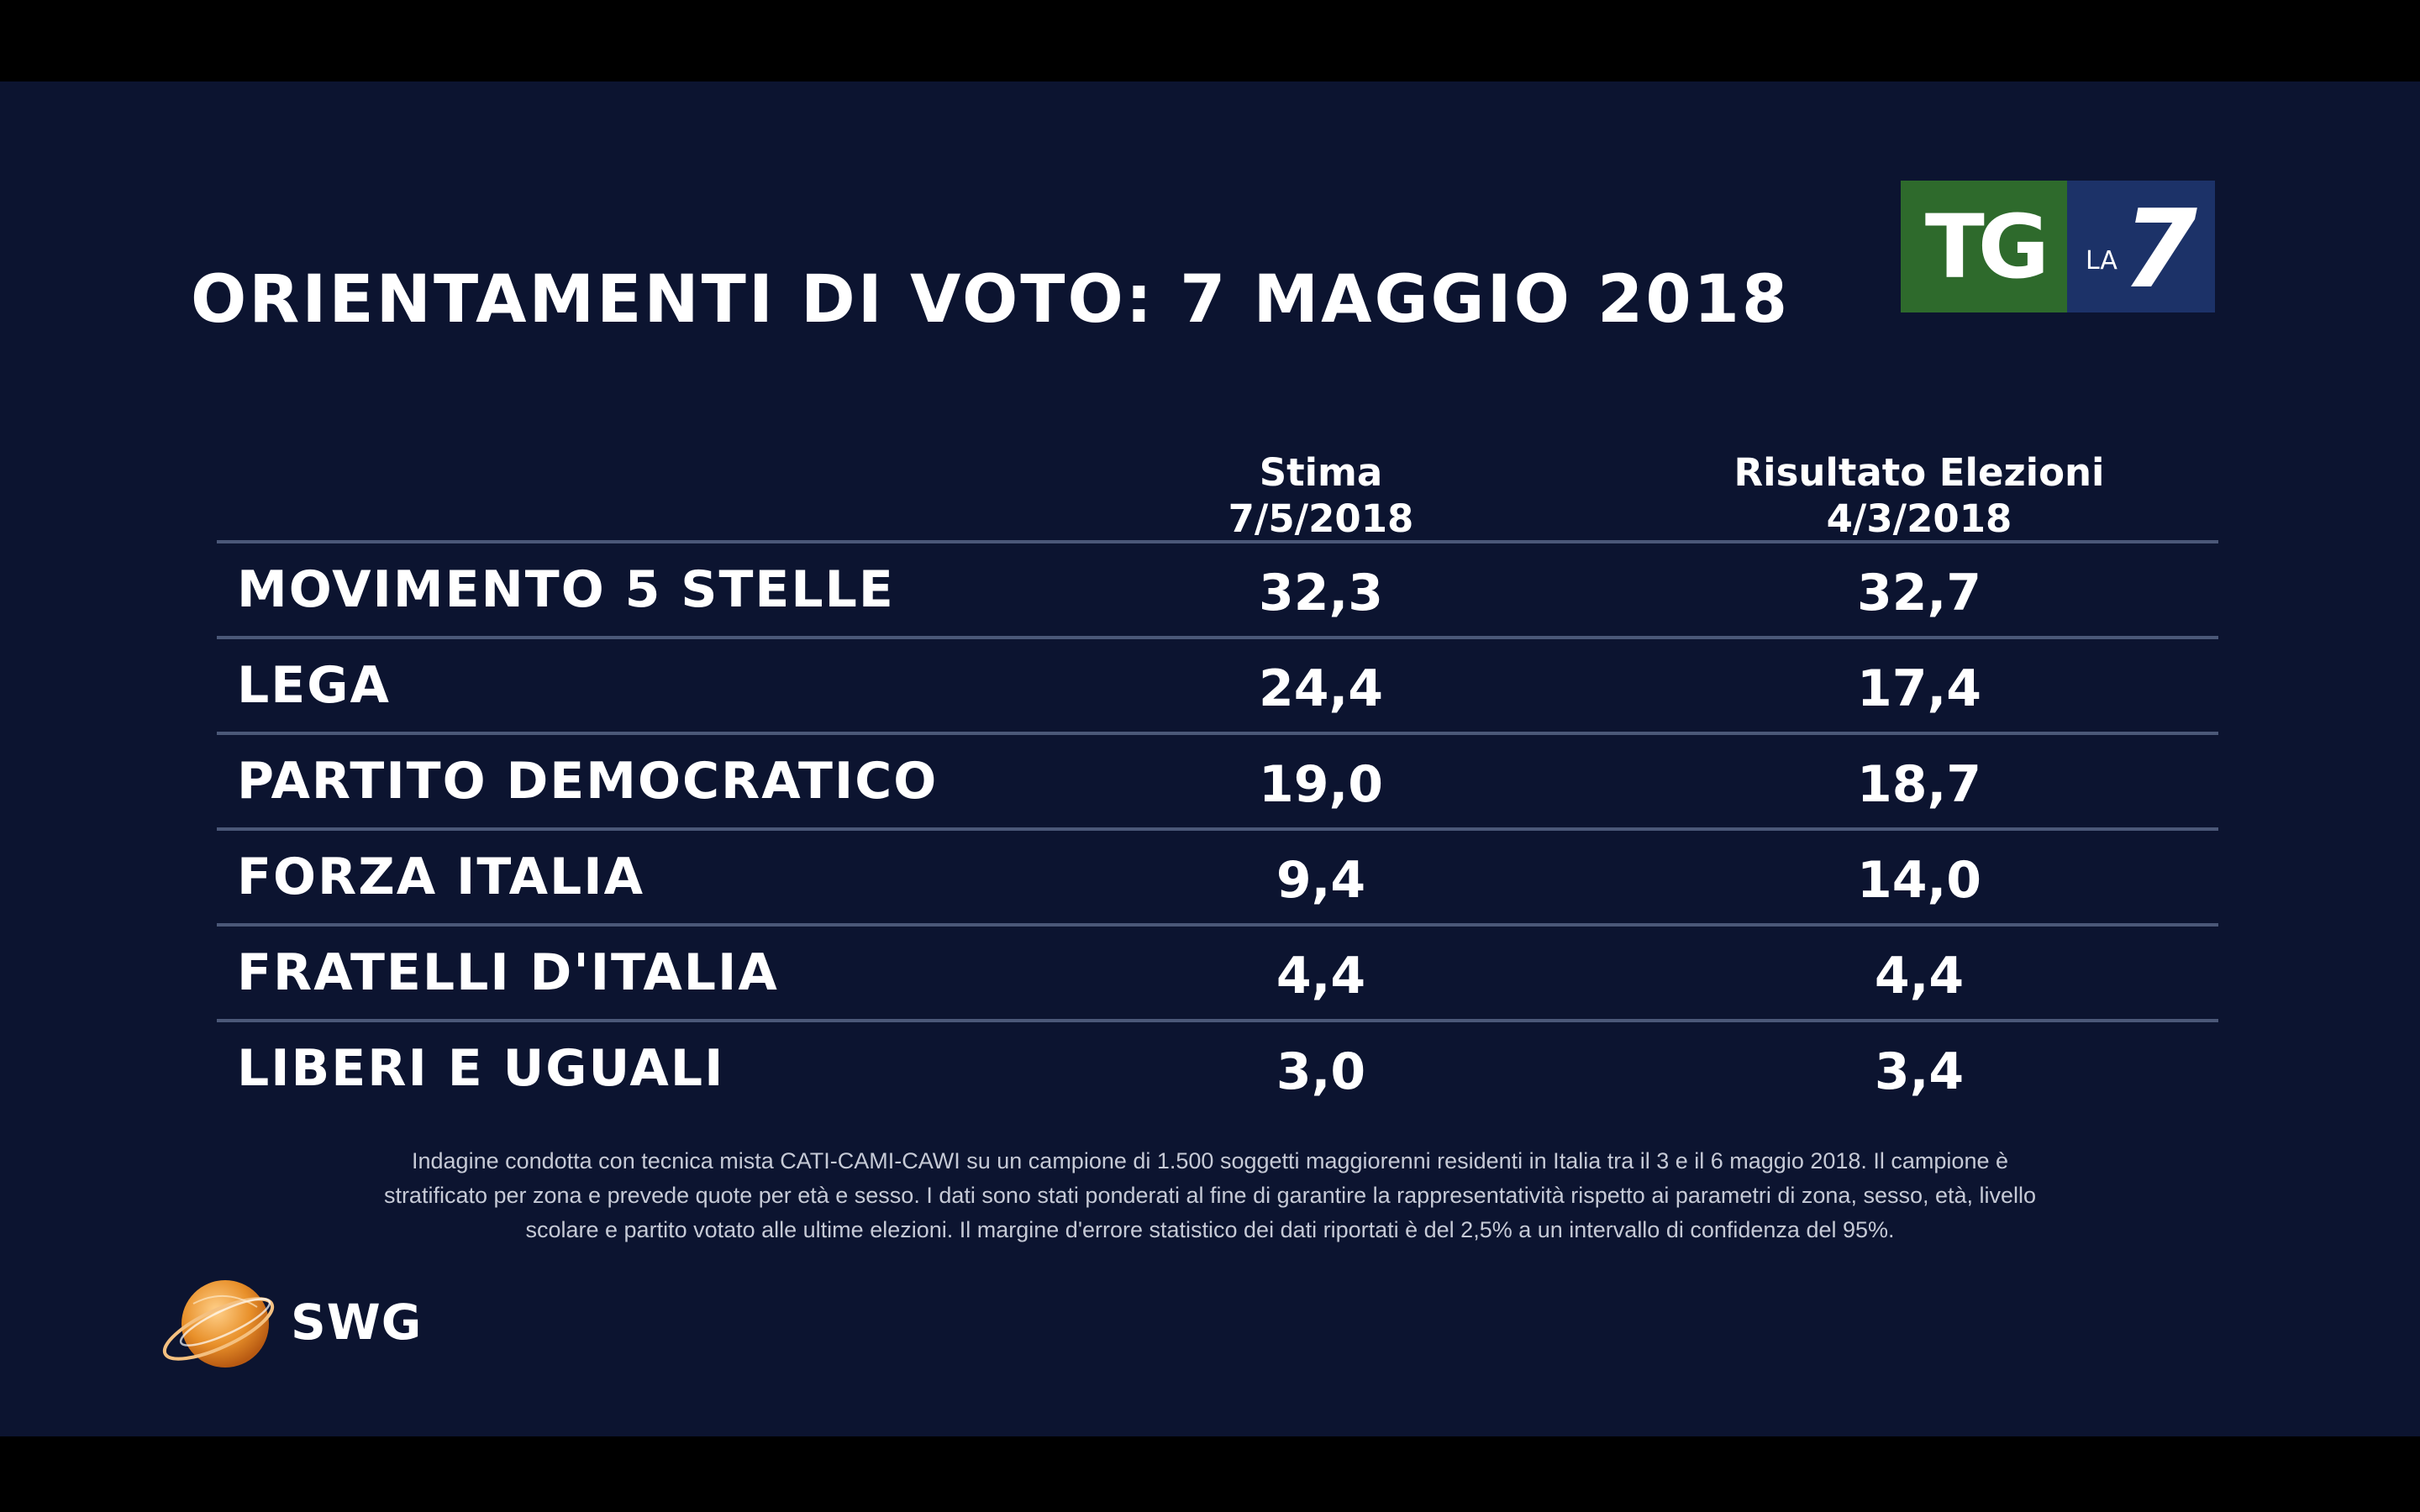 This screenshot has height=1512, width=2420. I want to click on column-header-risultato: Risultato Elezioni 4/3/2018, so click(1919, 495).